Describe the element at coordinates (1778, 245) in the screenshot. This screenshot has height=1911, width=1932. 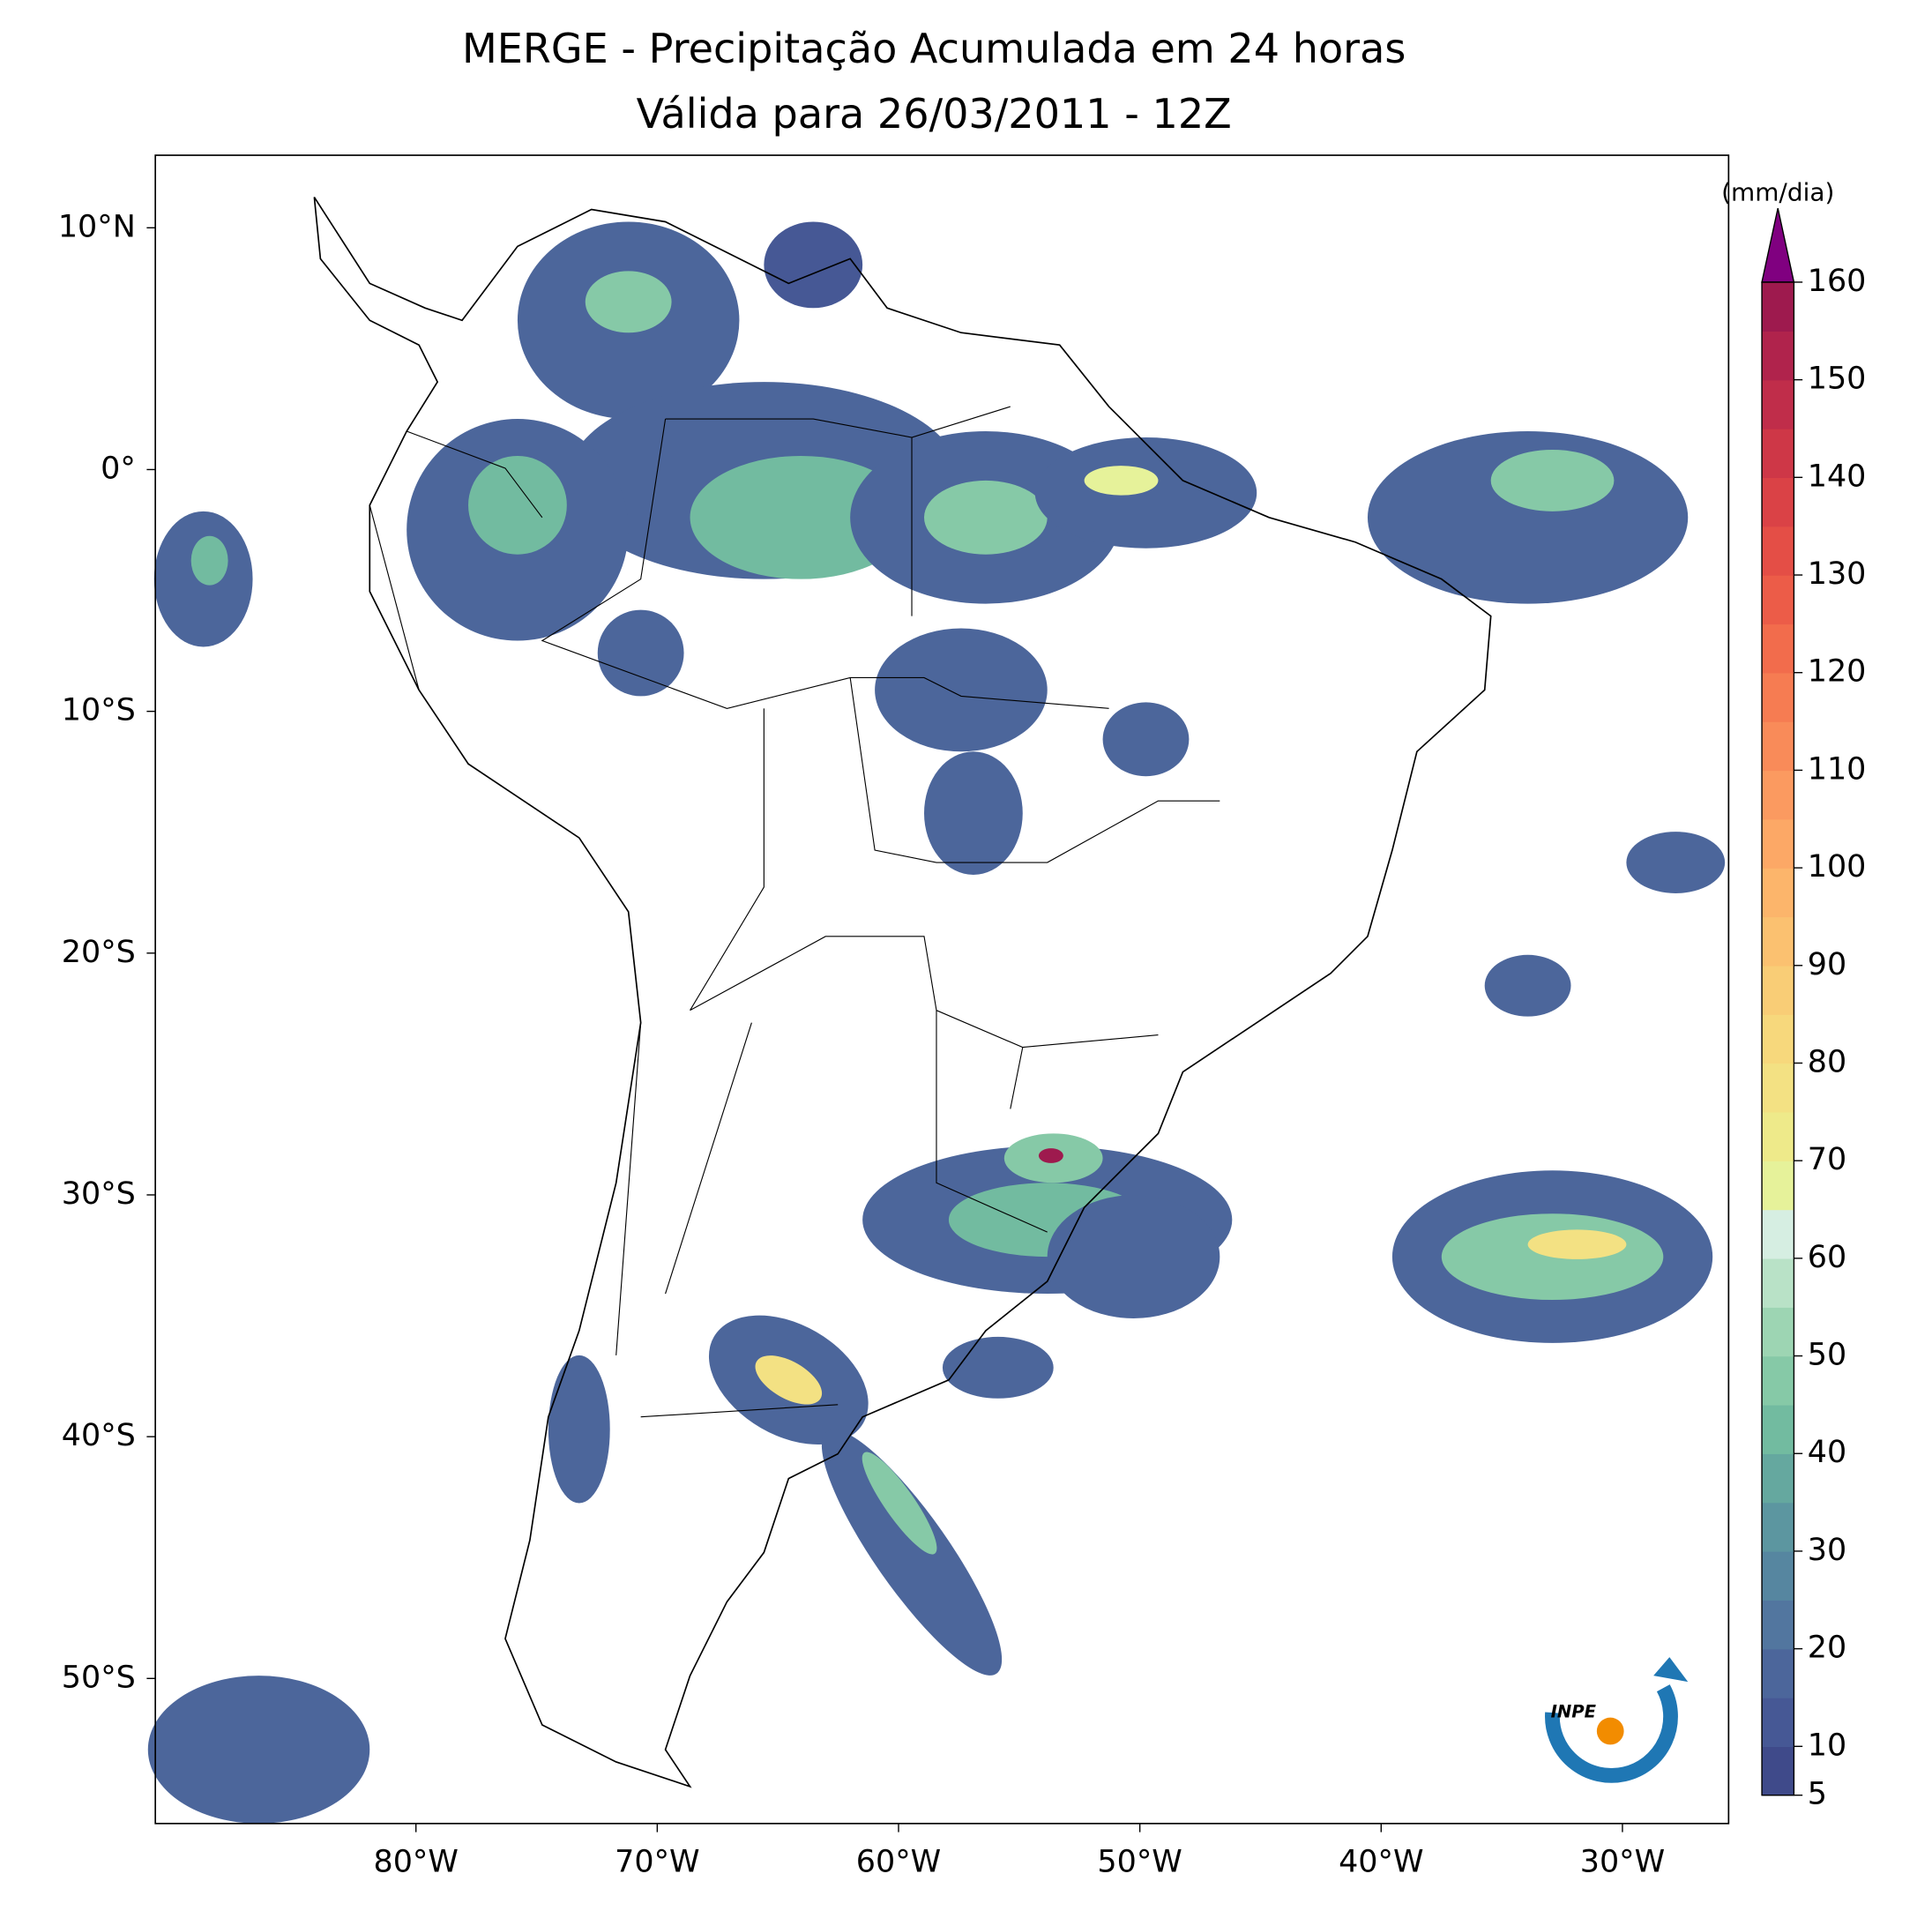
I see `colorbar-extension` at that location.